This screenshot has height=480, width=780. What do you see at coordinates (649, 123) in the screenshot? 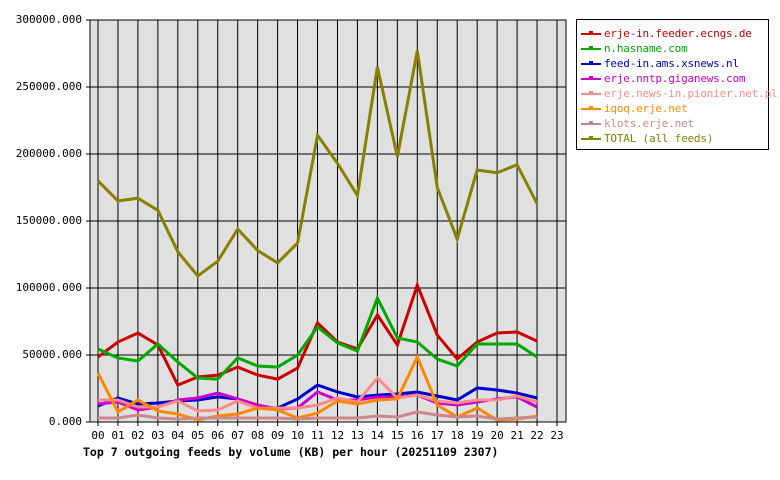
I see `legend-label: klots.erje.net` at bounding box center [649, 123].